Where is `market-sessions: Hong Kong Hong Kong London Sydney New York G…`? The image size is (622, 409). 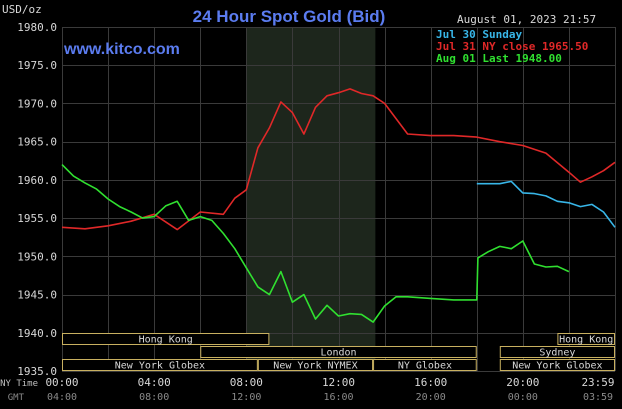
market-sessions: Hong Kong Hong Kong London Sydney New York G… is located at coordinates (338, 352).